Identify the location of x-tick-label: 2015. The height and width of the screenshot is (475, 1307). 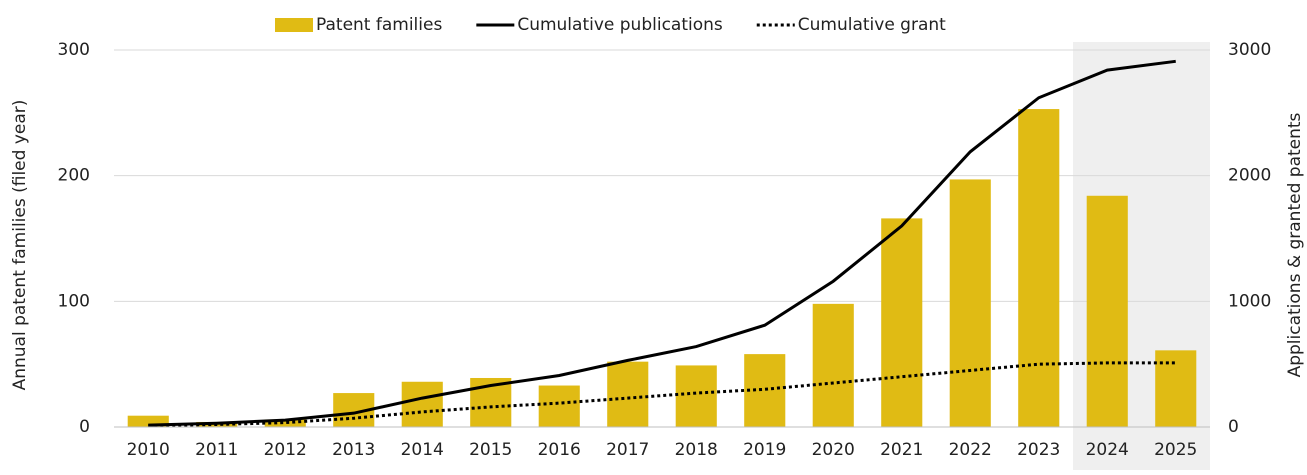
(490, 450).